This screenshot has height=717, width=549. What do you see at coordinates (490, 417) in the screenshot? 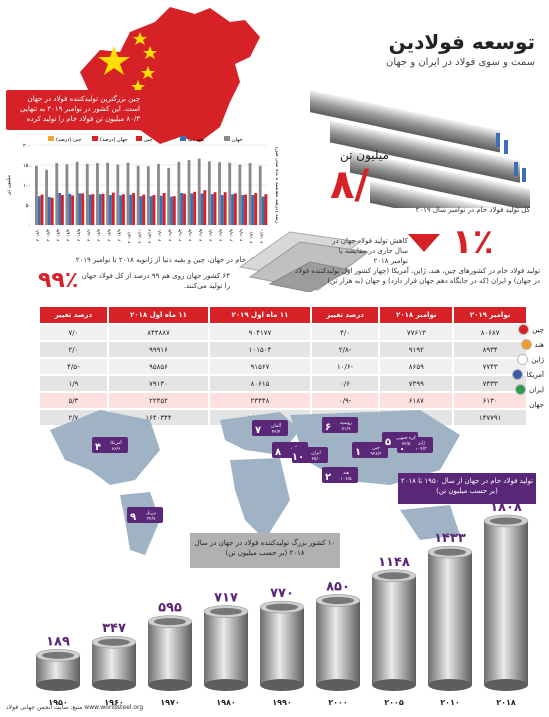
I see `table-cell: ۱۴۷۷۹۱` at bounding box center [490, 417].